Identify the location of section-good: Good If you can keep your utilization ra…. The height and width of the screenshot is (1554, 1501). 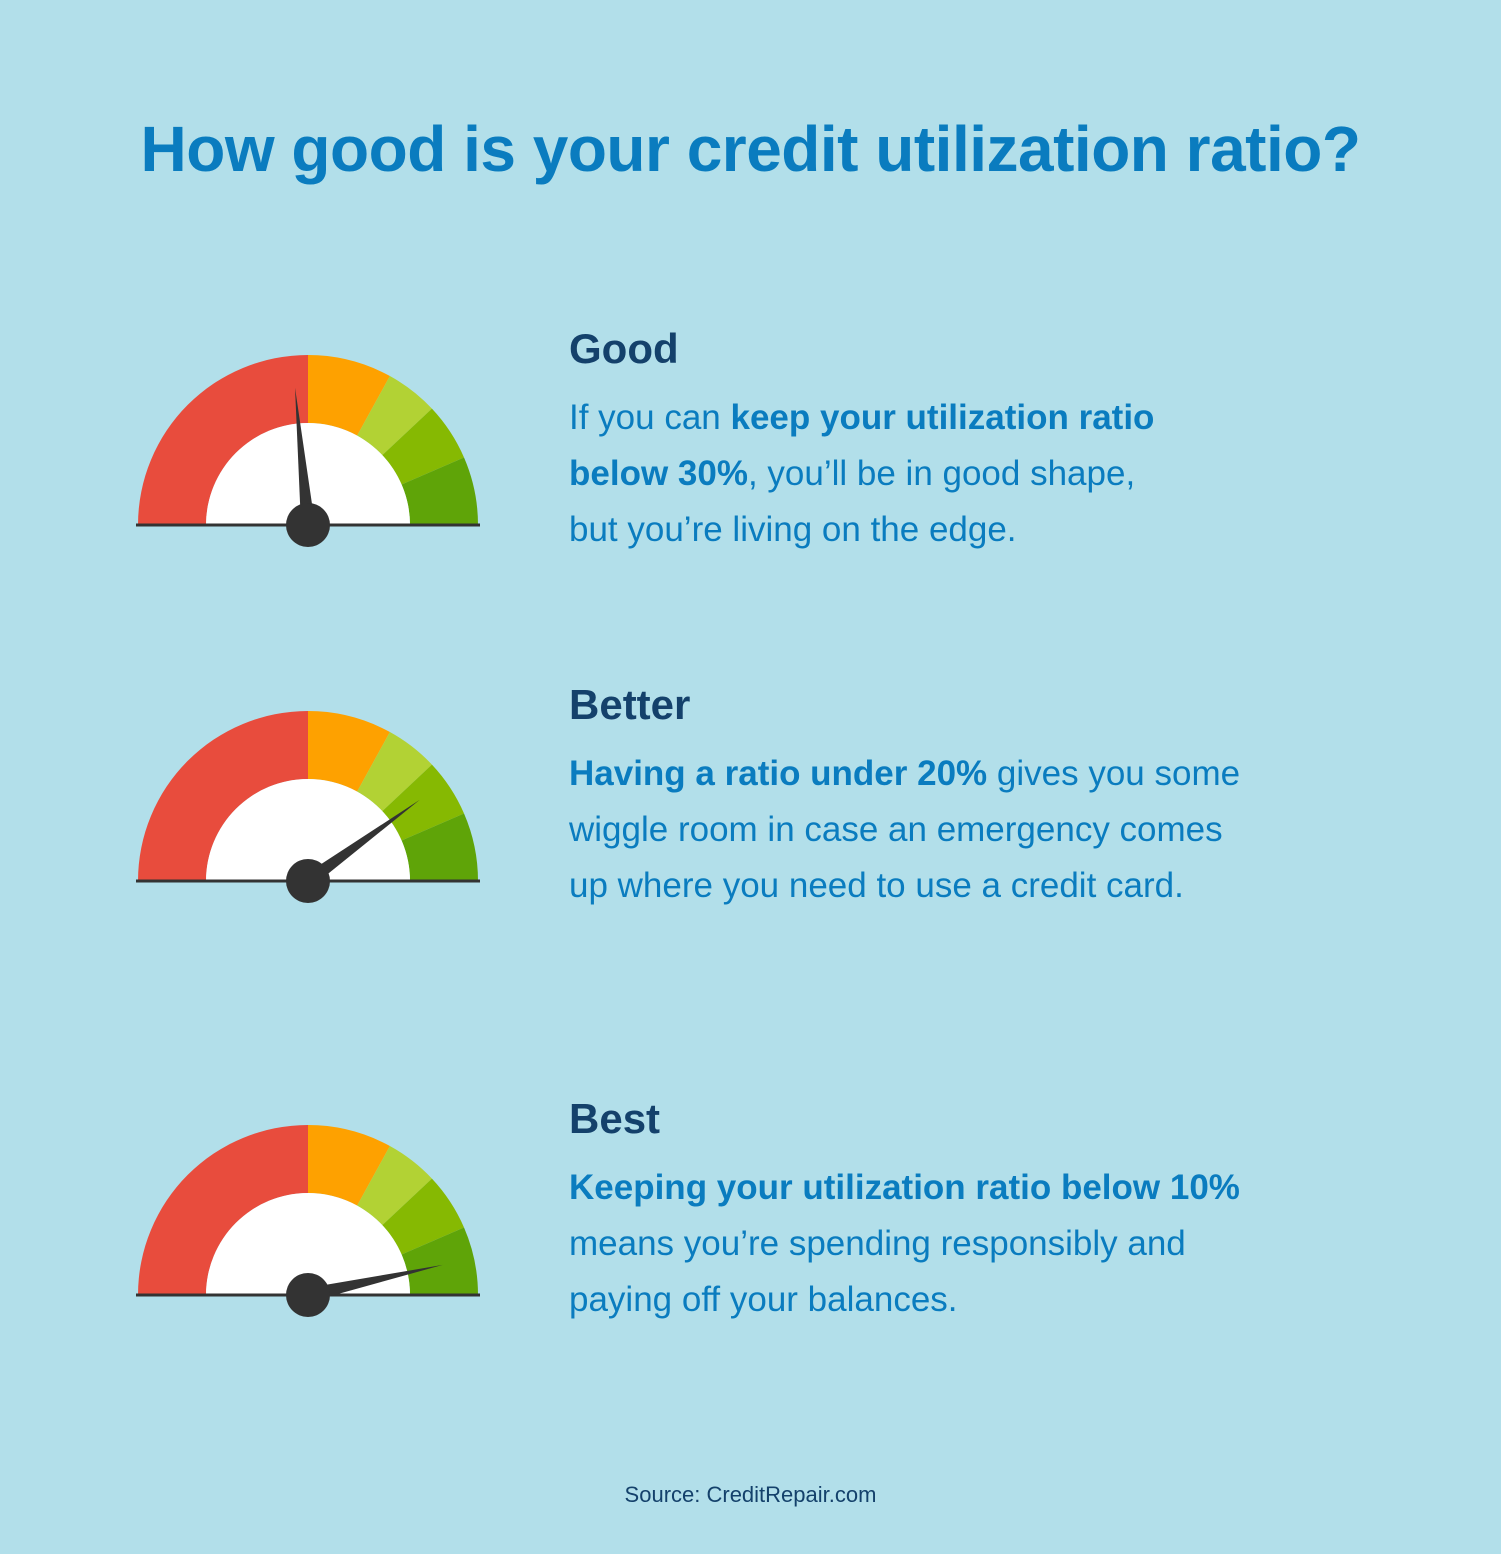
(969, 441).